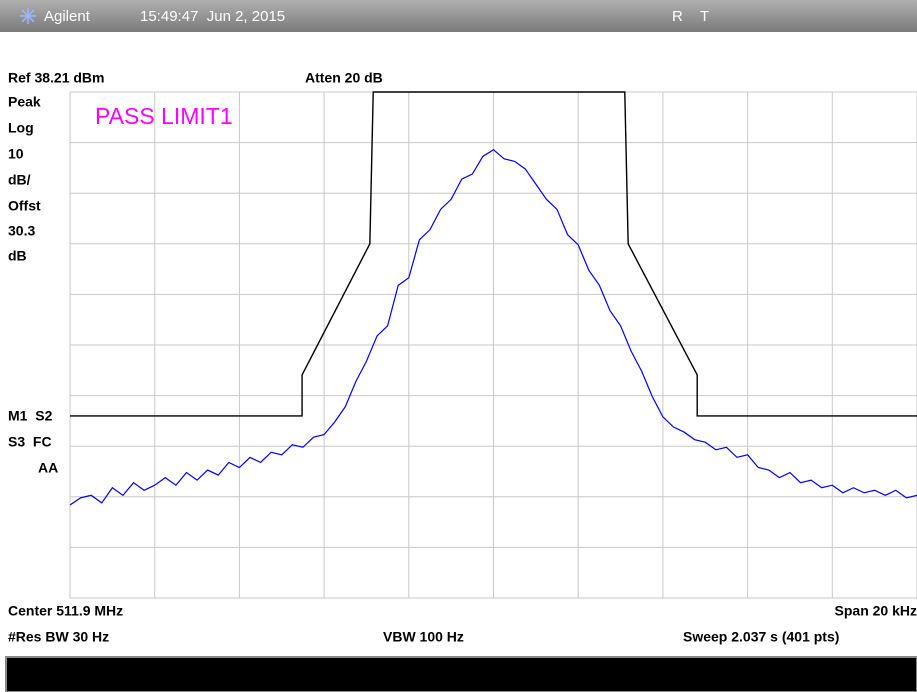  I want to click on span: Span 20 kHz, so click(876, 611).